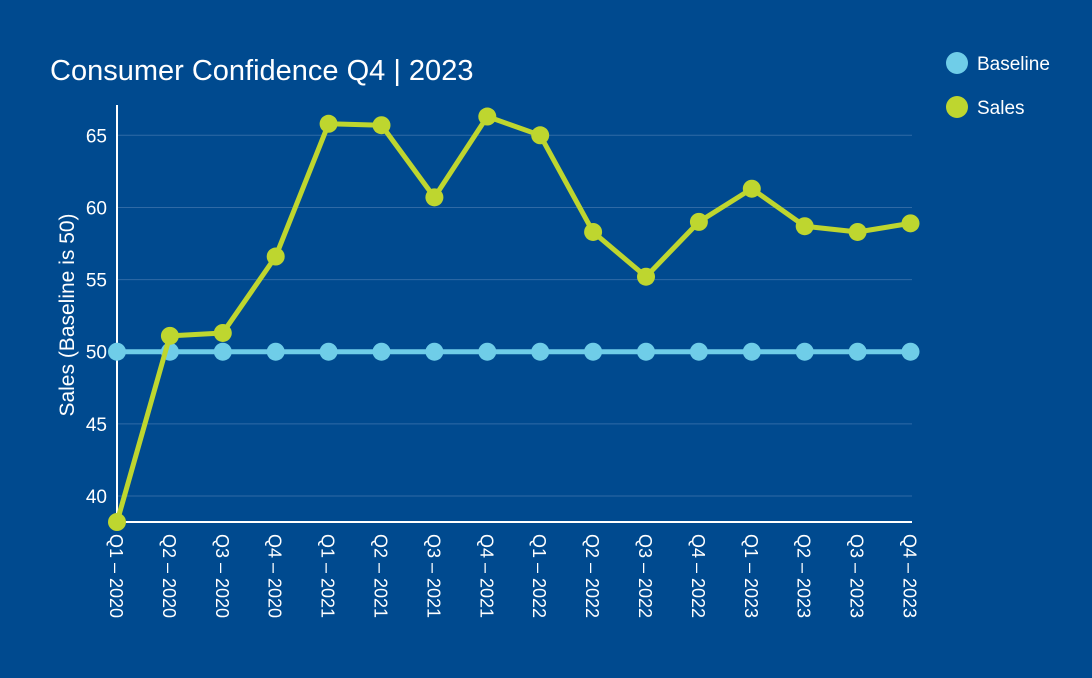 Image resolution: width=1092 pixels, height=678 pixels. What do you see at coordinates (698, 576) in the screenshot?
I see `x-tick-label: Q4 – 2022` at bounding box center [698, 576].